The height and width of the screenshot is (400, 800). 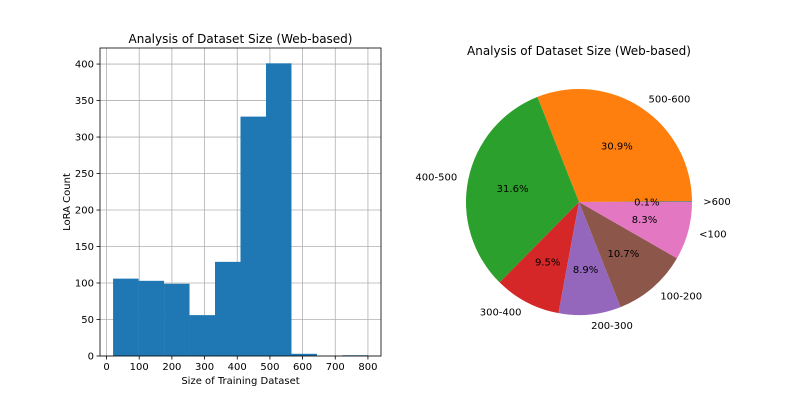 What do you see at coordinates (436, 178) in the screenshot?
I see `pie-label-2: 400-500` at bounding box center [436, 178].